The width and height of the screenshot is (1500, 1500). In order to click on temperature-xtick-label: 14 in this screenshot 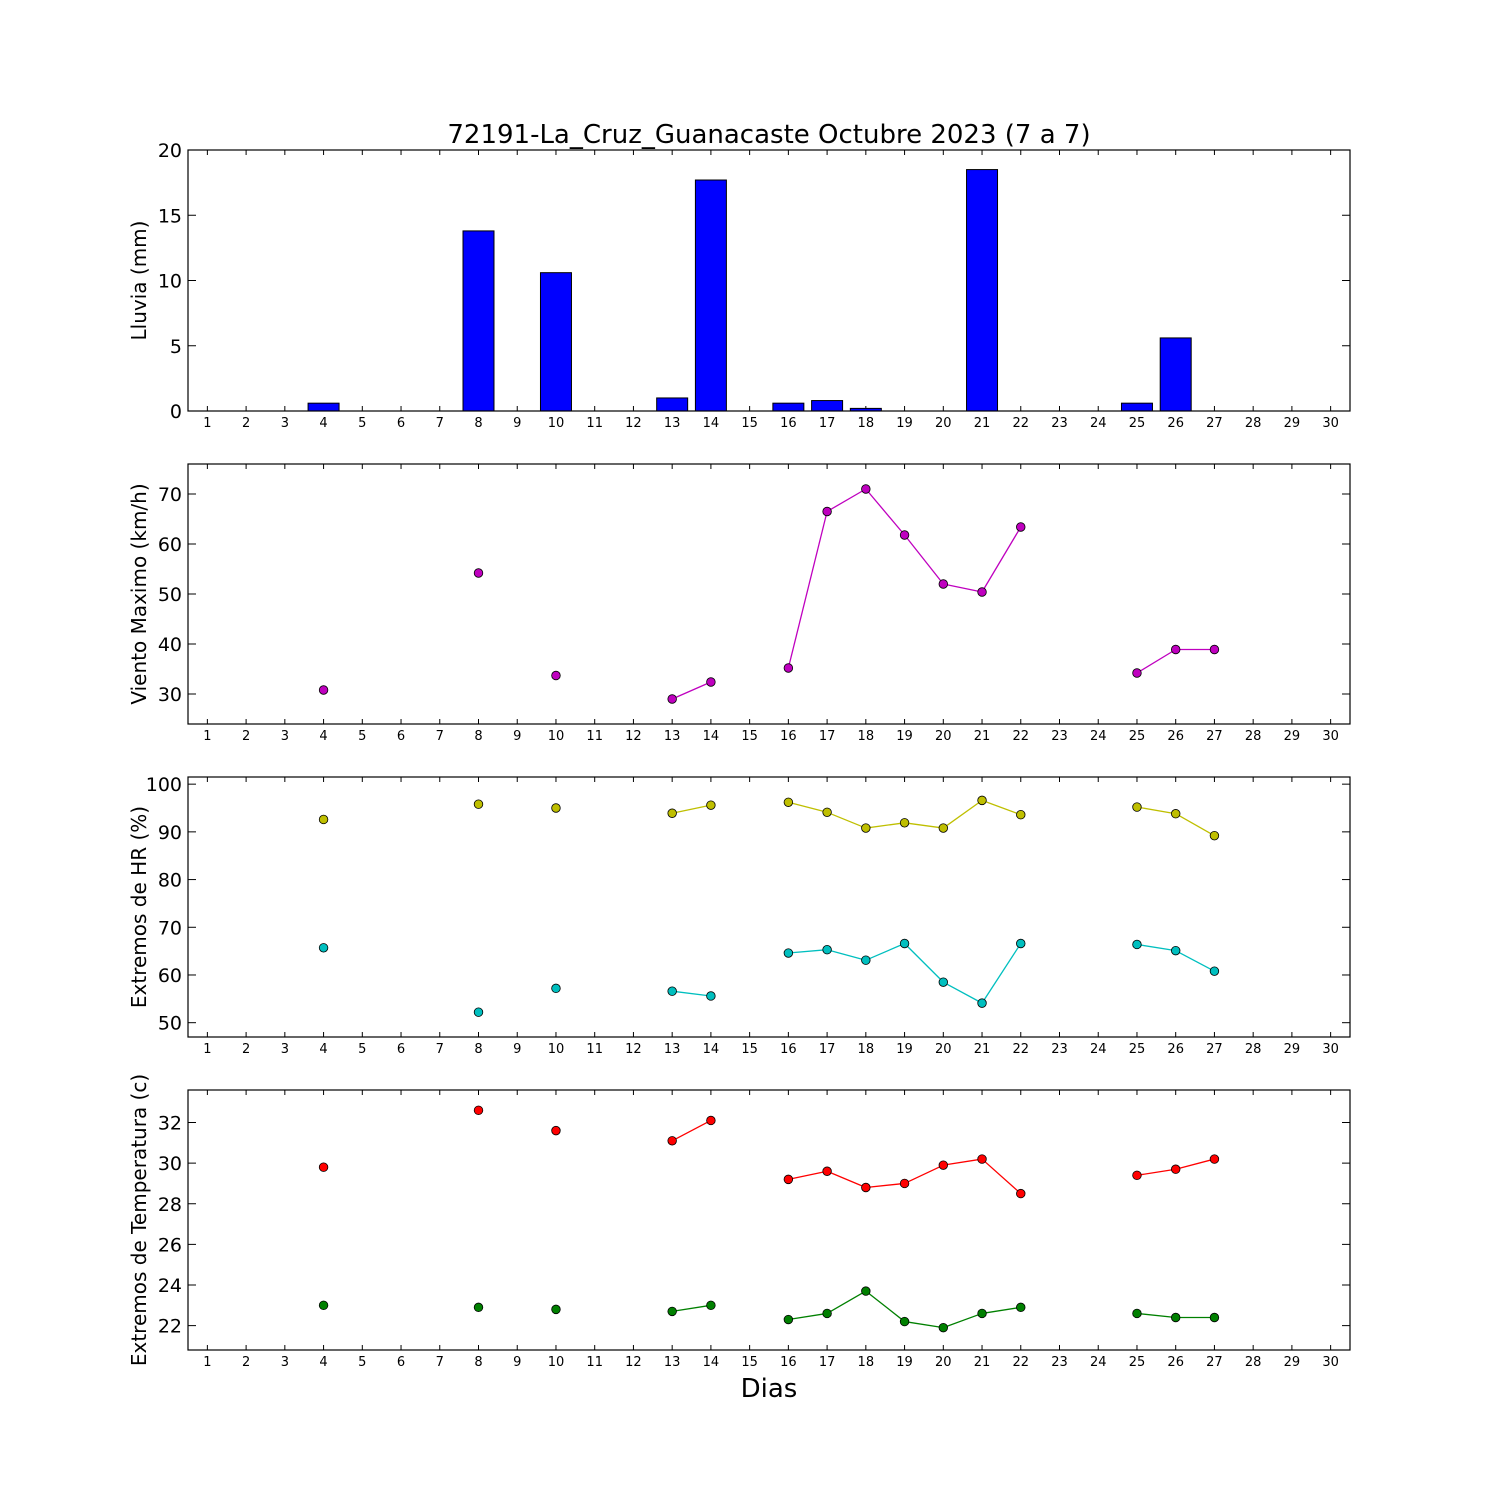, I will do `click(711, 1362)`.